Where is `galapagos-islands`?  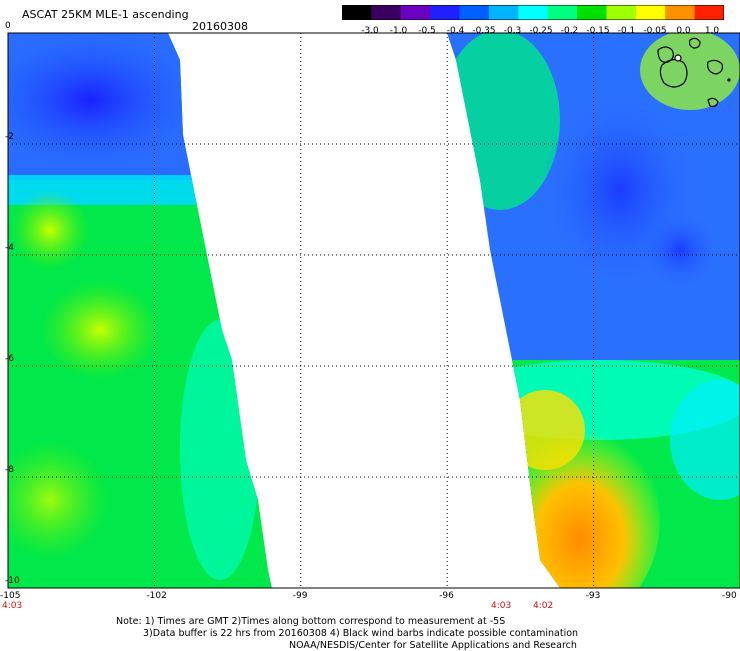 galapagos-islands is located at coordinates (694, 72).